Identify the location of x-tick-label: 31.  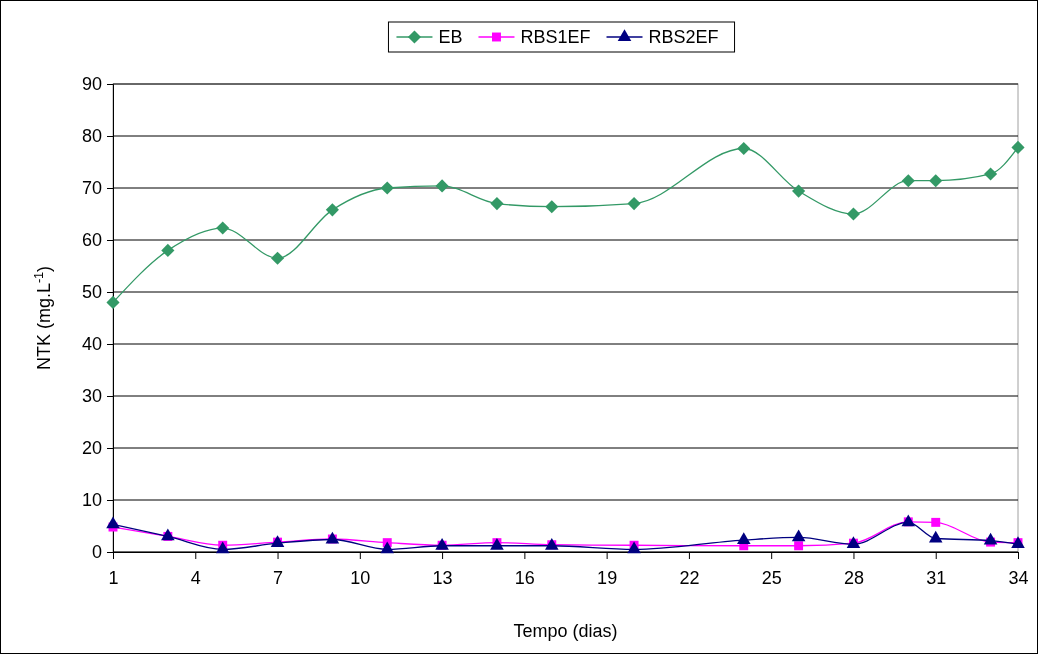
(936, 577).